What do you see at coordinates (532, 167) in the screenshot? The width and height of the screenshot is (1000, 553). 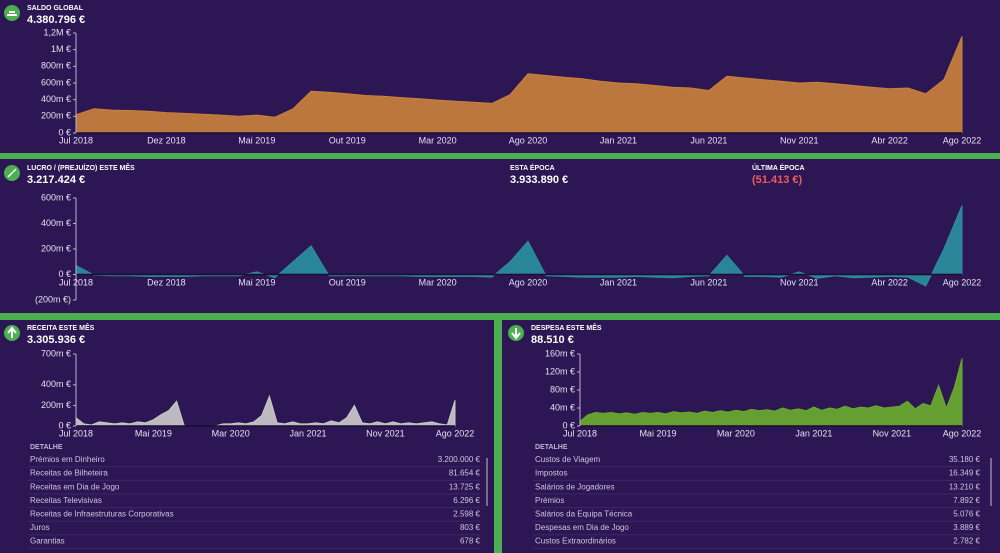 I see `stat-label: ESTA ÉPOCA` at bounding box center [532, 167].